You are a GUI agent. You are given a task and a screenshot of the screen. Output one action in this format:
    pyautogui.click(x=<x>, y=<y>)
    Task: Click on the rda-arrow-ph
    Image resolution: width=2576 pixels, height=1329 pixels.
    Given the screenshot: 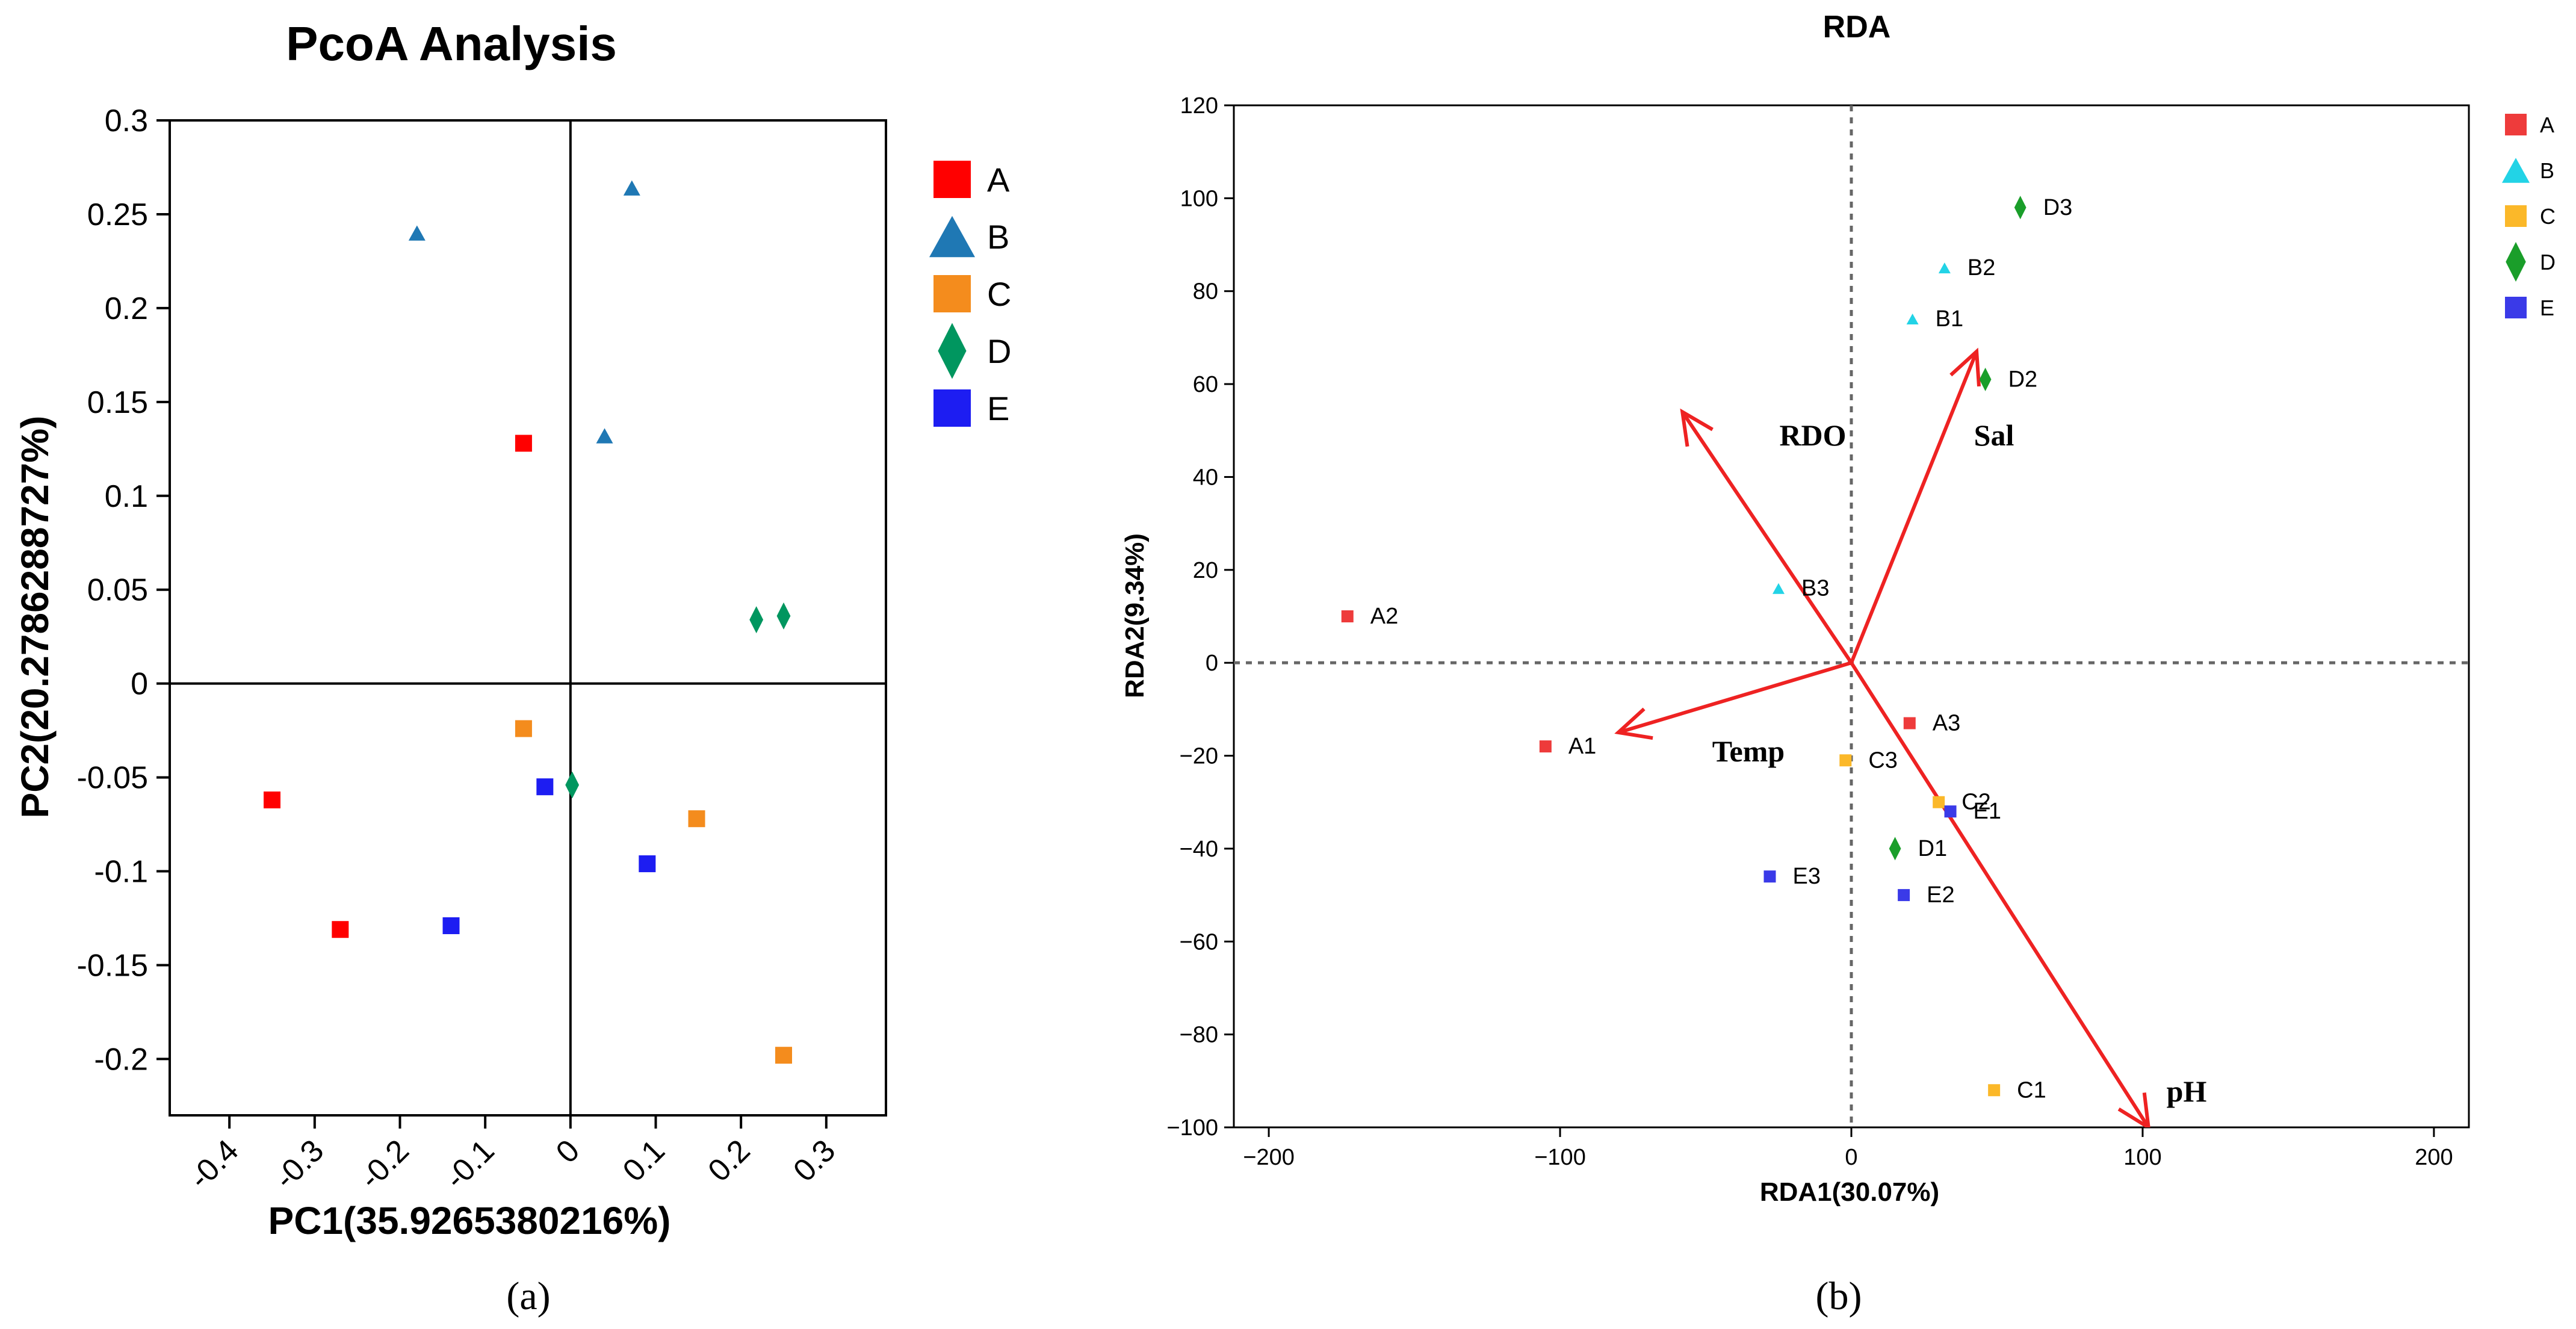 What is the action you would take?
    pyautogui.click(x=2000, y=894)
    